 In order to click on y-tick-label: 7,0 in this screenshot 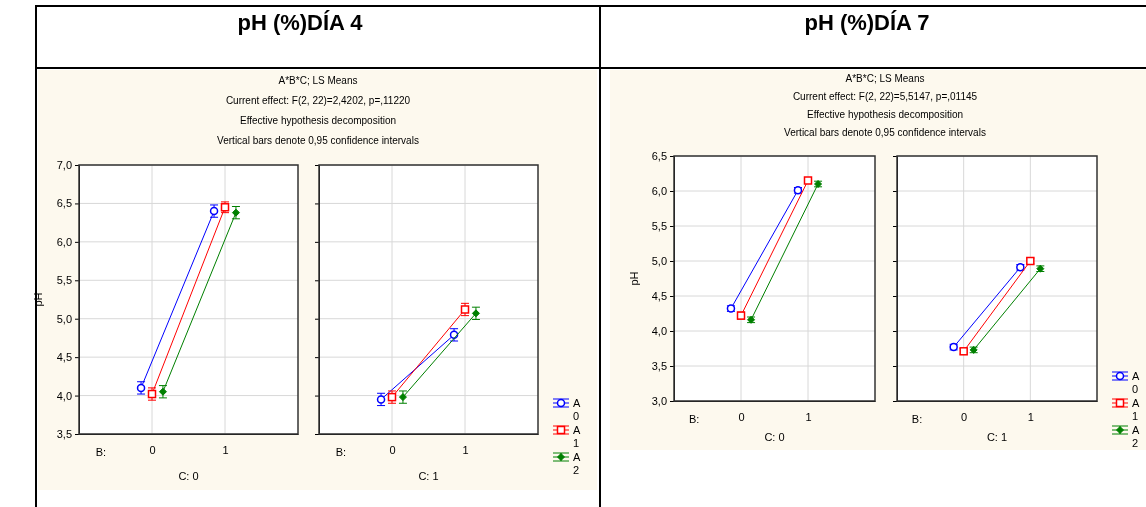, I will do `click(64, 165)`.